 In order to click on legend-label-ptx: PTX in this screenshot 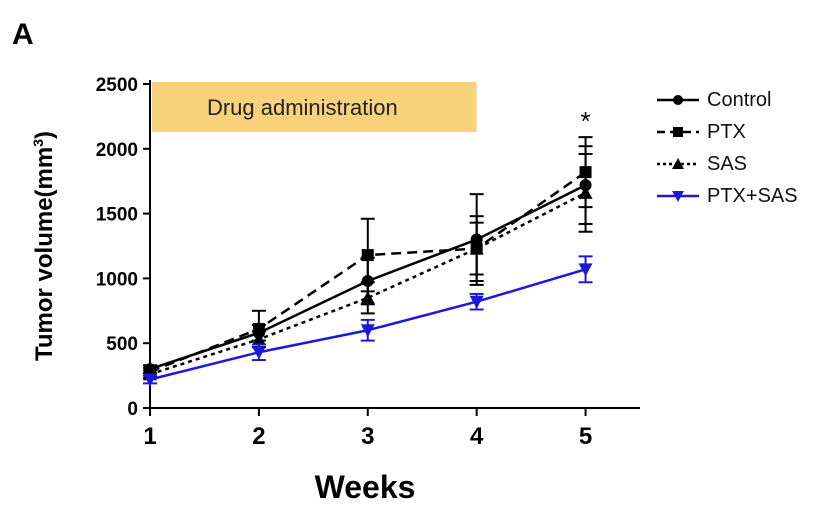, I will do `click(726, 131)`.